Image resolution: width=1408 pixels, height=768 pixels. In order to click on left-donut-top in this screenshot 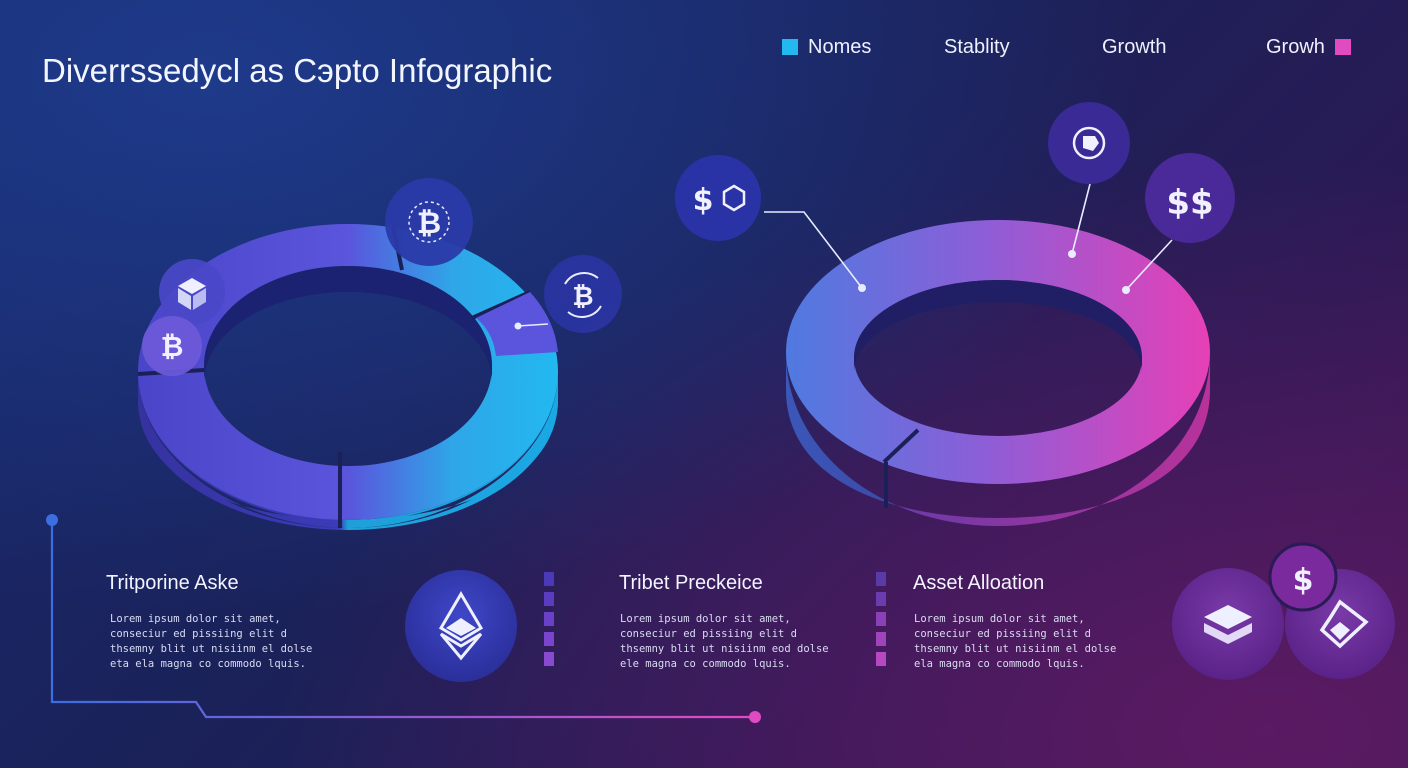, I will do `click(348, 372)`.